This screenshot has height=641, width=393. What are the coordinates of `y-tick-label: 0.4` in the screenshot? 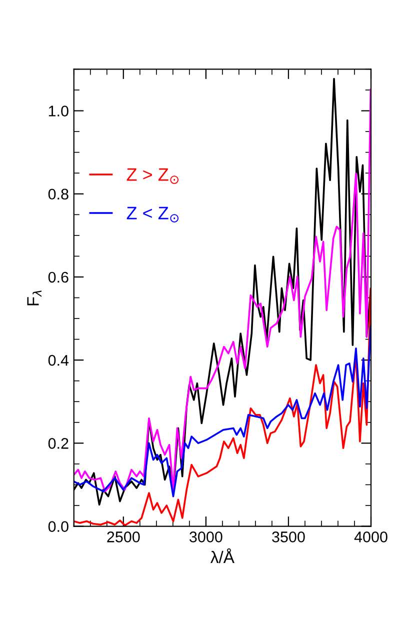 It's located at (58, 360).